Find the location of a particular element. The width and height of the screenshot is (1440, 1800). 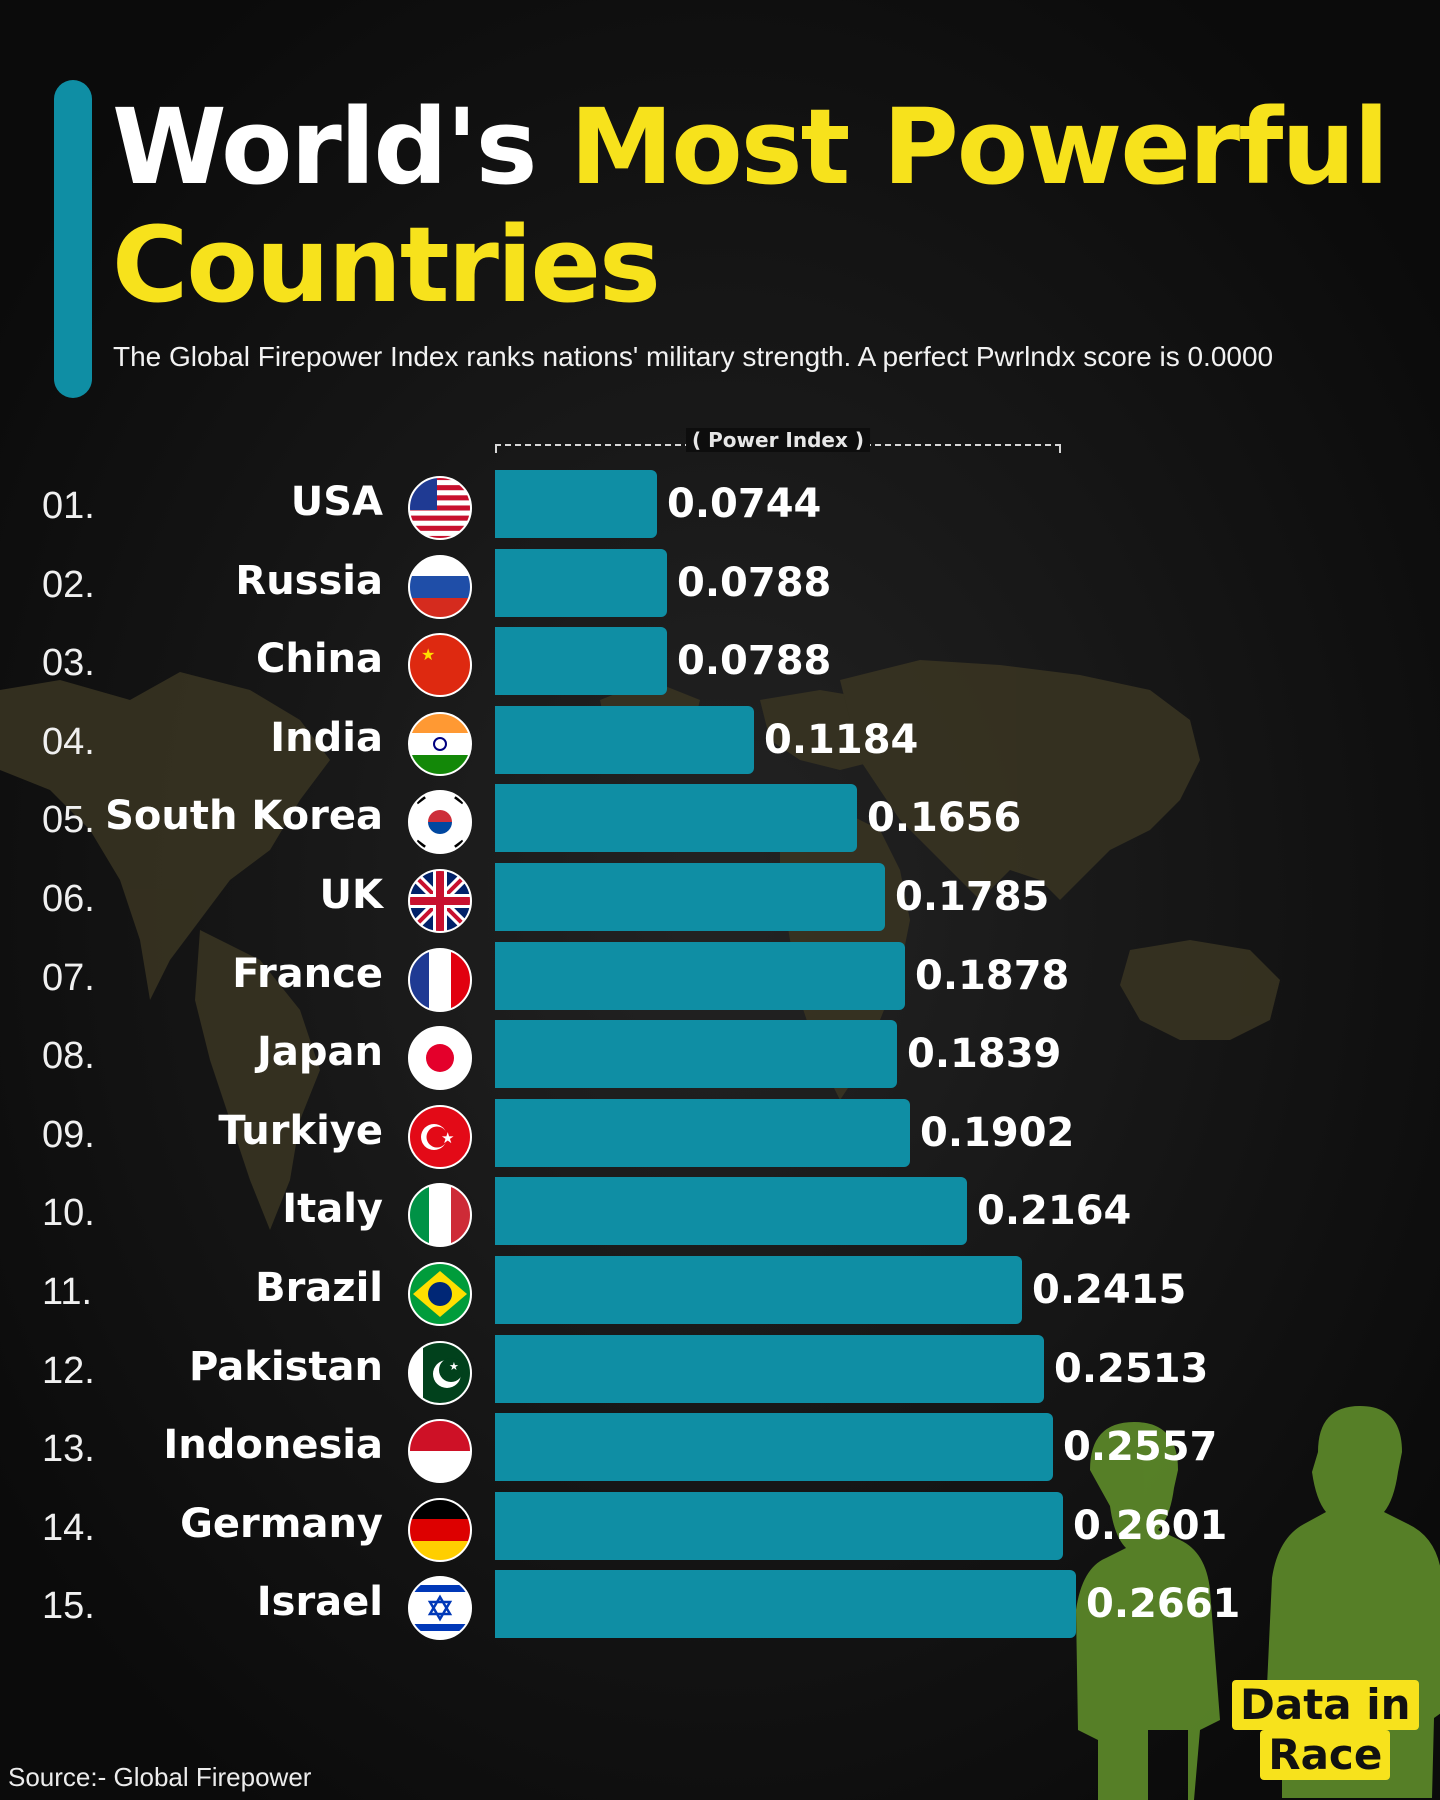

chart-row: 14. Germany 0.2601 is located at coordinates (720, 1525).